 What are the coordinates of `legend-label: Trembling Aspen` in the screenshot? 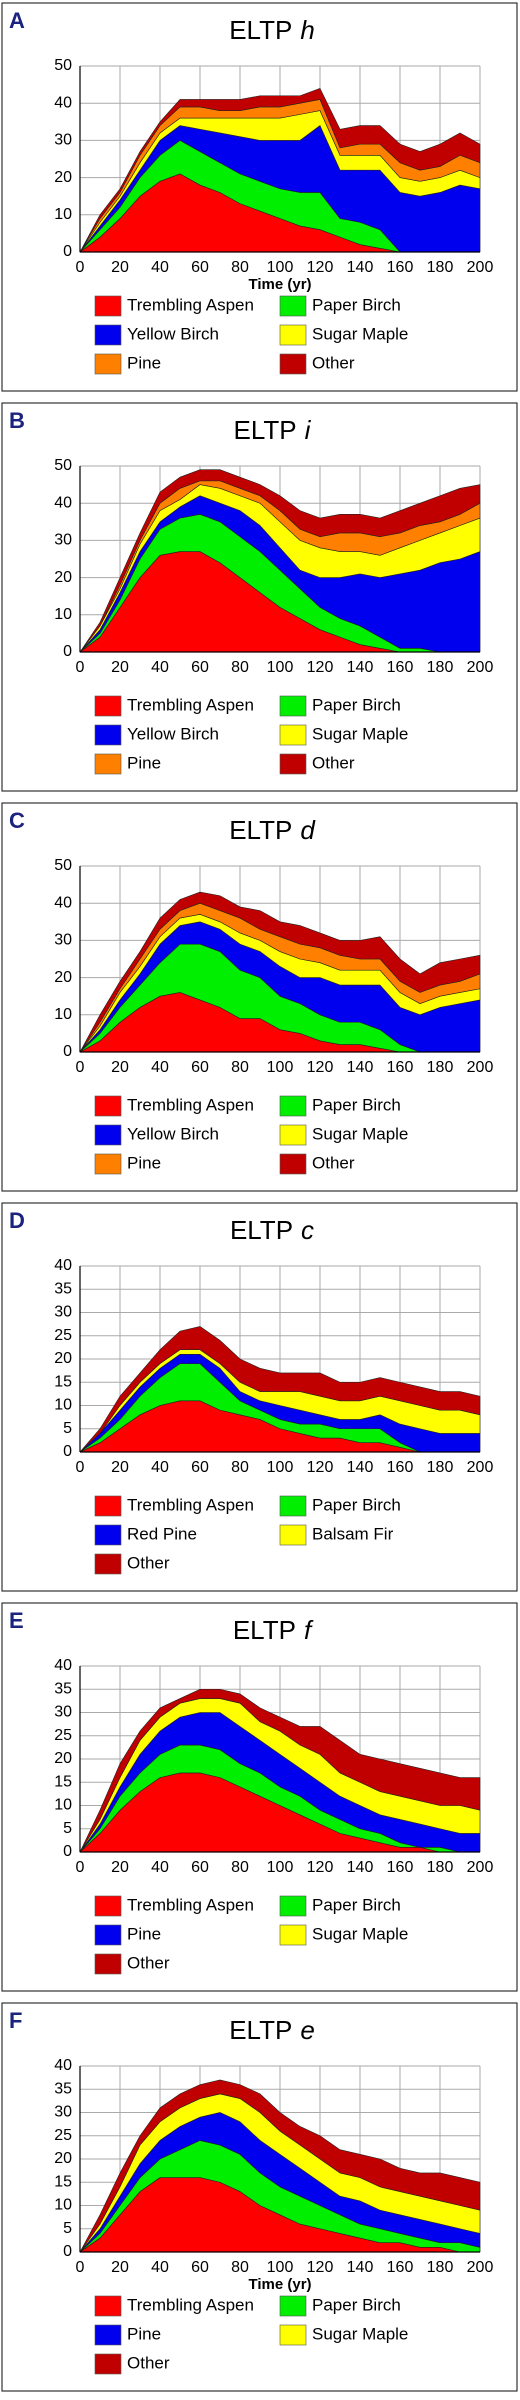 It's located at (190, 2304).